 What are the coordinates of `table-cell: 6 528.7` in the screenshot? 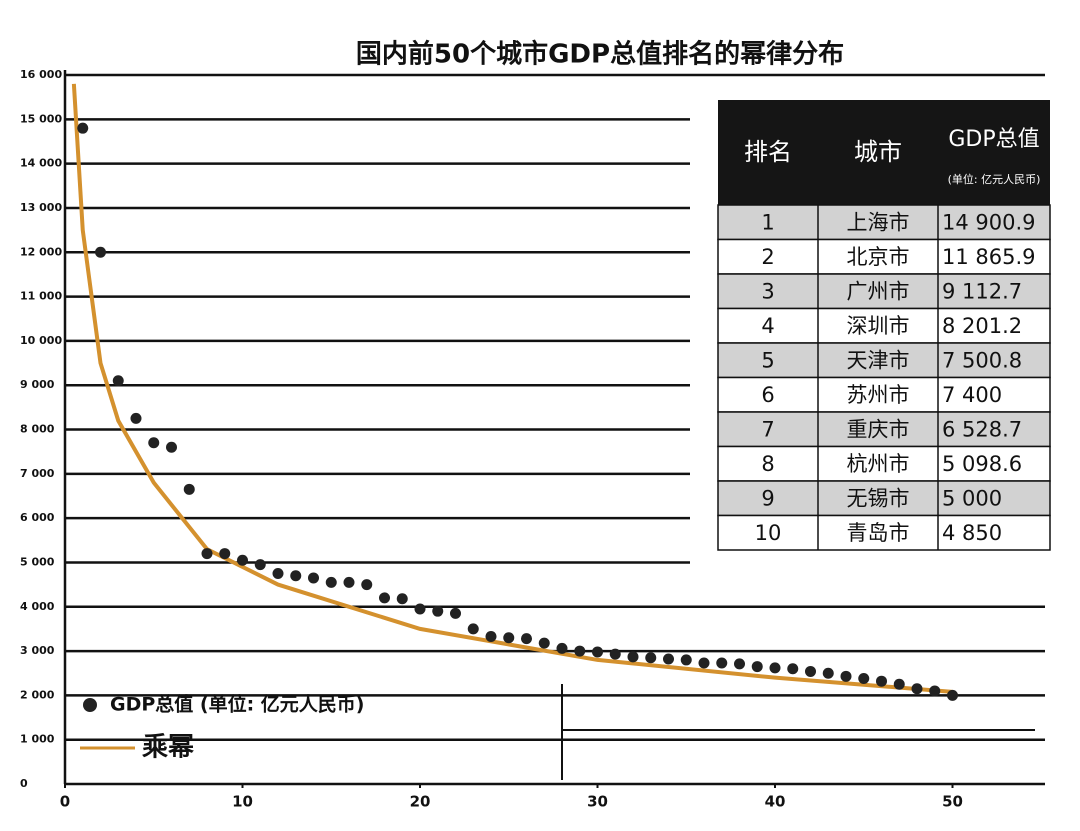 It's located at (982, 429).